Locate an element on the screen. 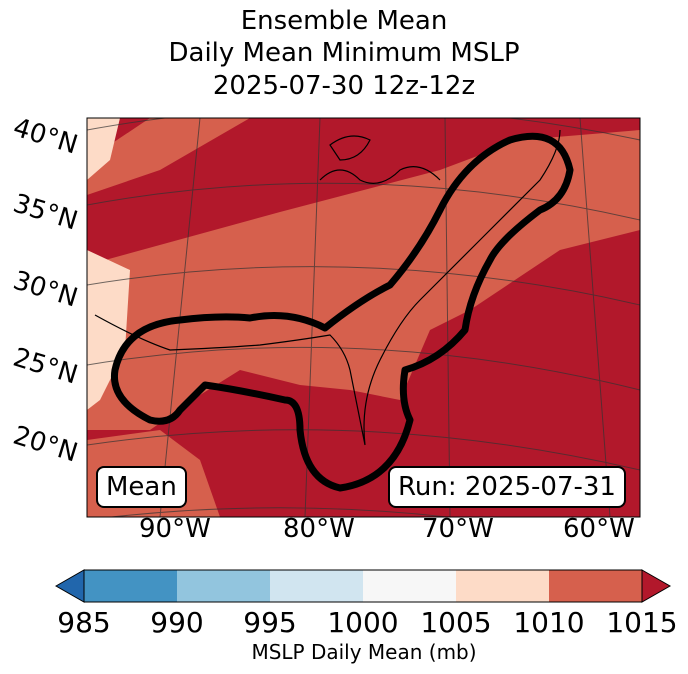 The width and height of the screenshot is (688, 674). cbar-tick-1000: 1000 is located at coordinates (363, 622).